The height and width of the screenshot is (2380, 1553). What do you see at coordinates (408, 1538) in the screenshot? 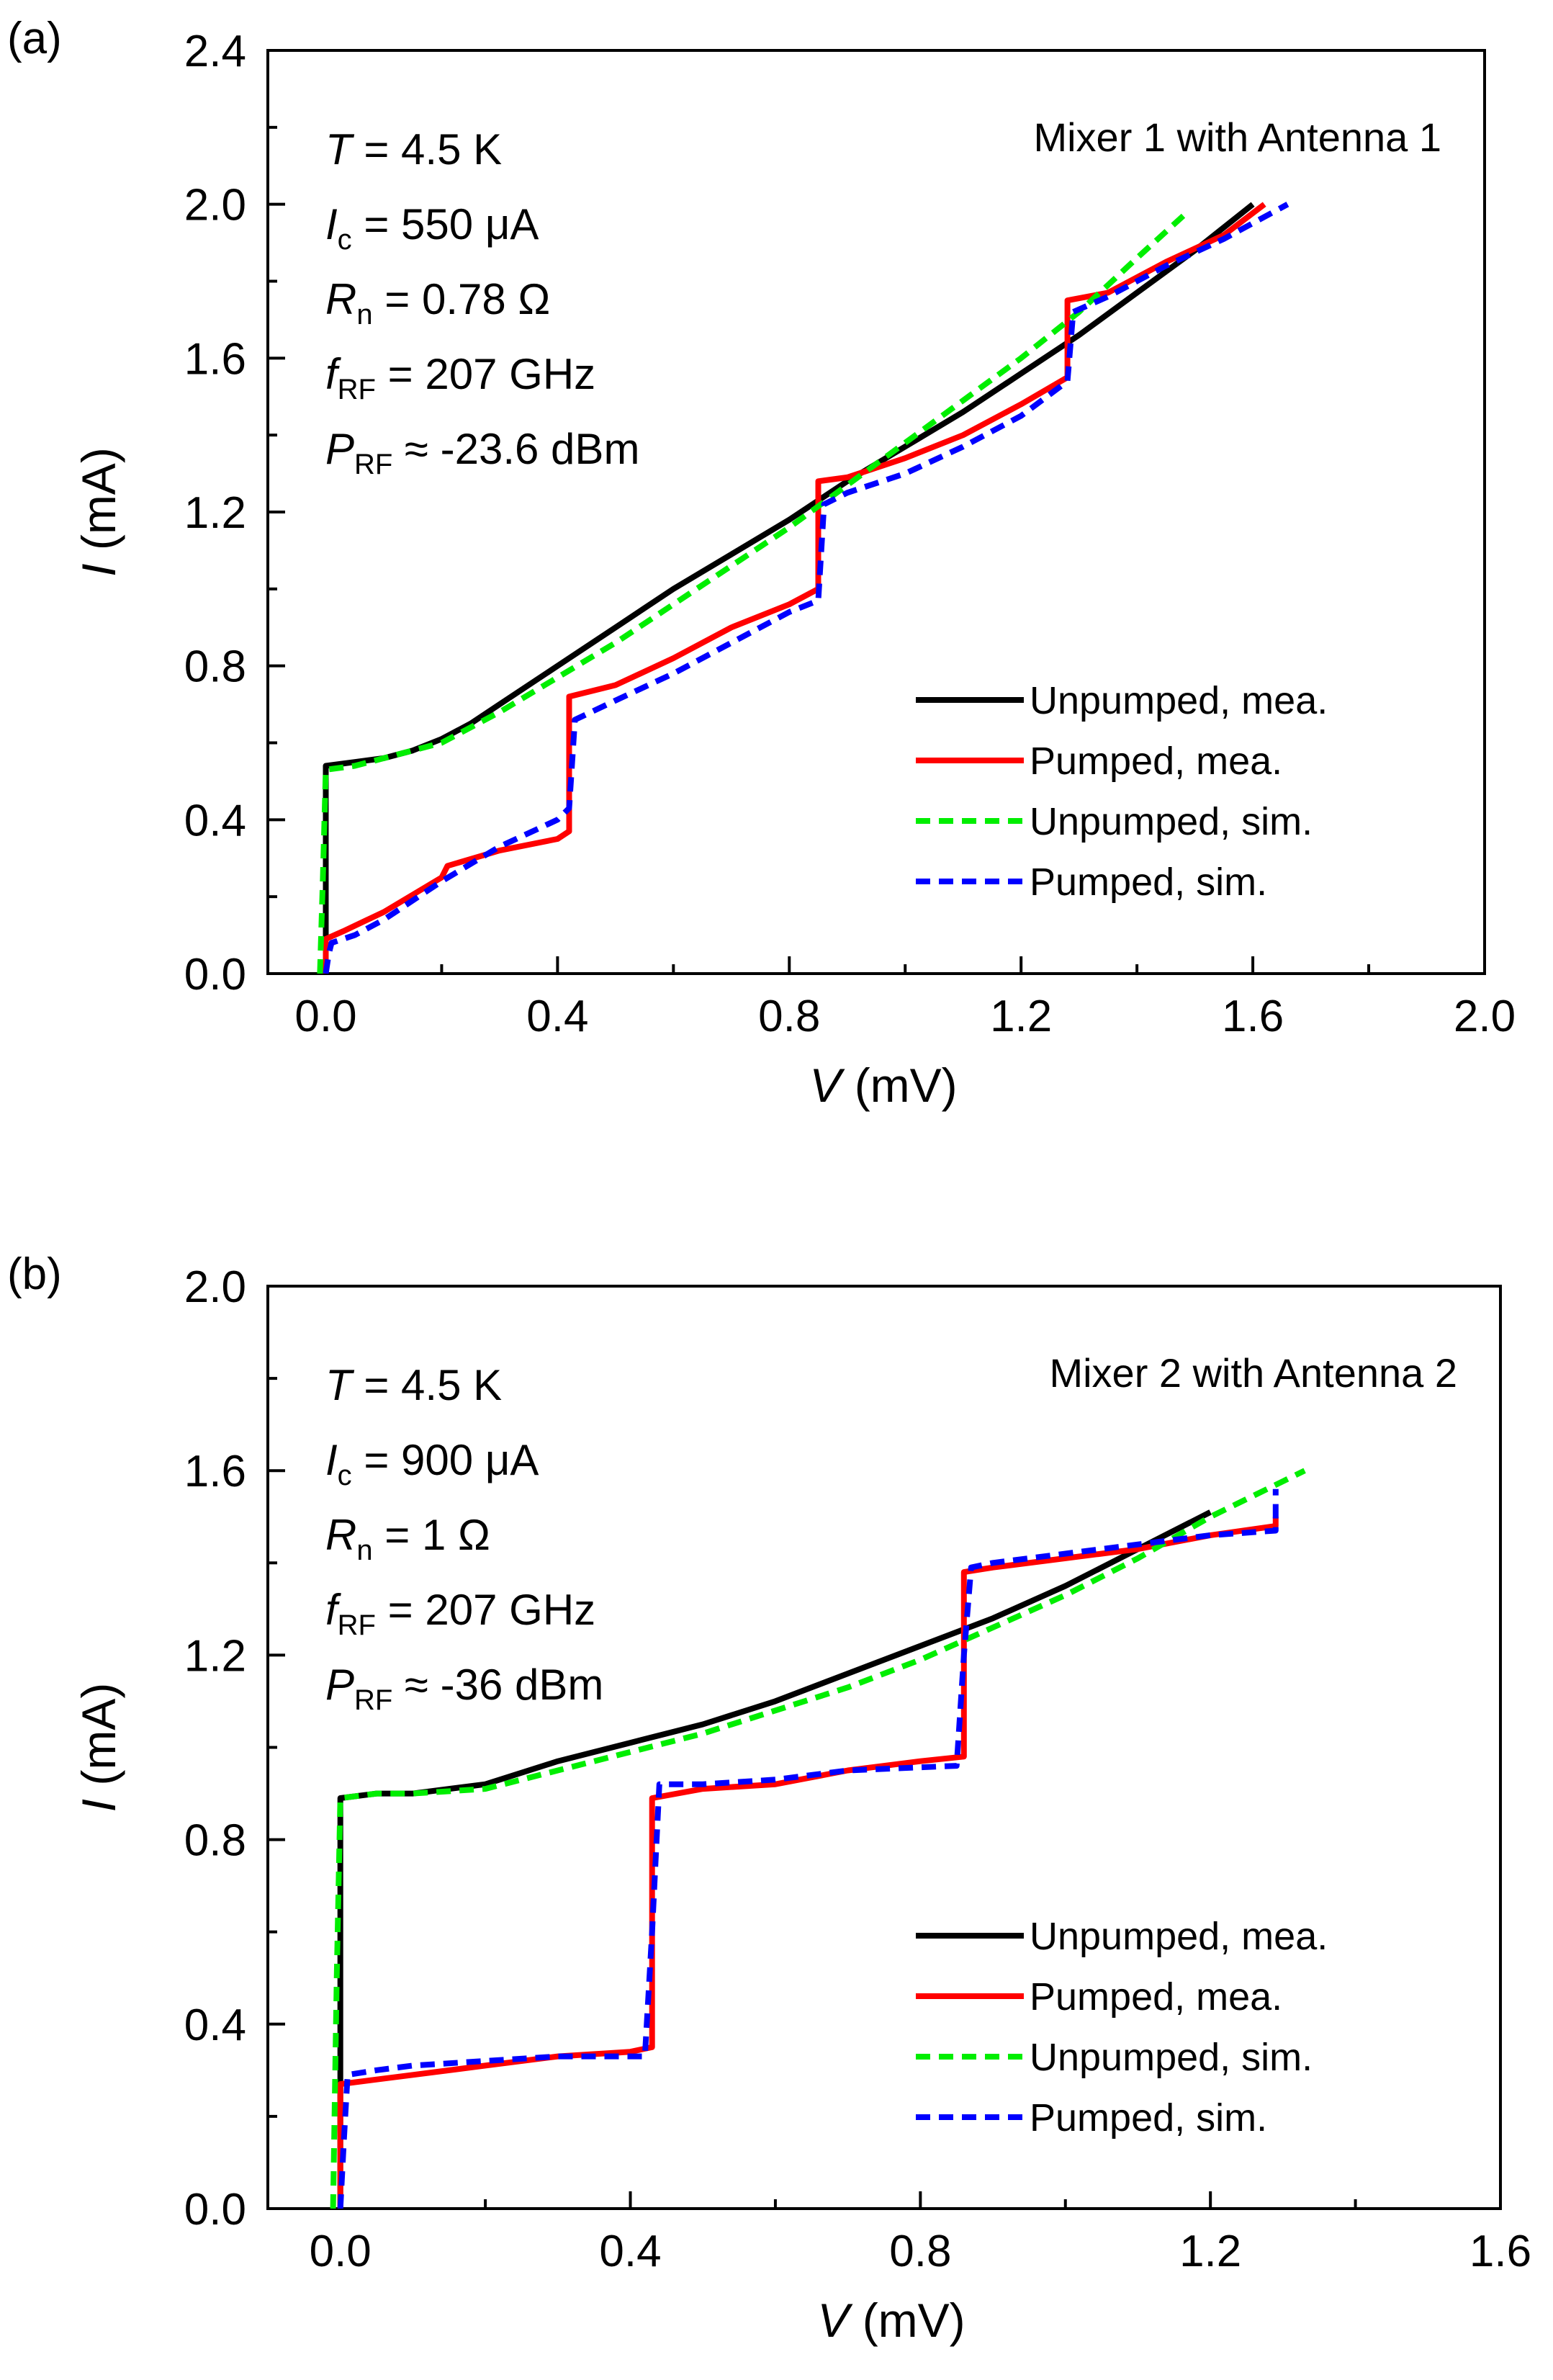
I see `parameter-3: Rn = 1 Ω` at bounding box center [408, 1538].